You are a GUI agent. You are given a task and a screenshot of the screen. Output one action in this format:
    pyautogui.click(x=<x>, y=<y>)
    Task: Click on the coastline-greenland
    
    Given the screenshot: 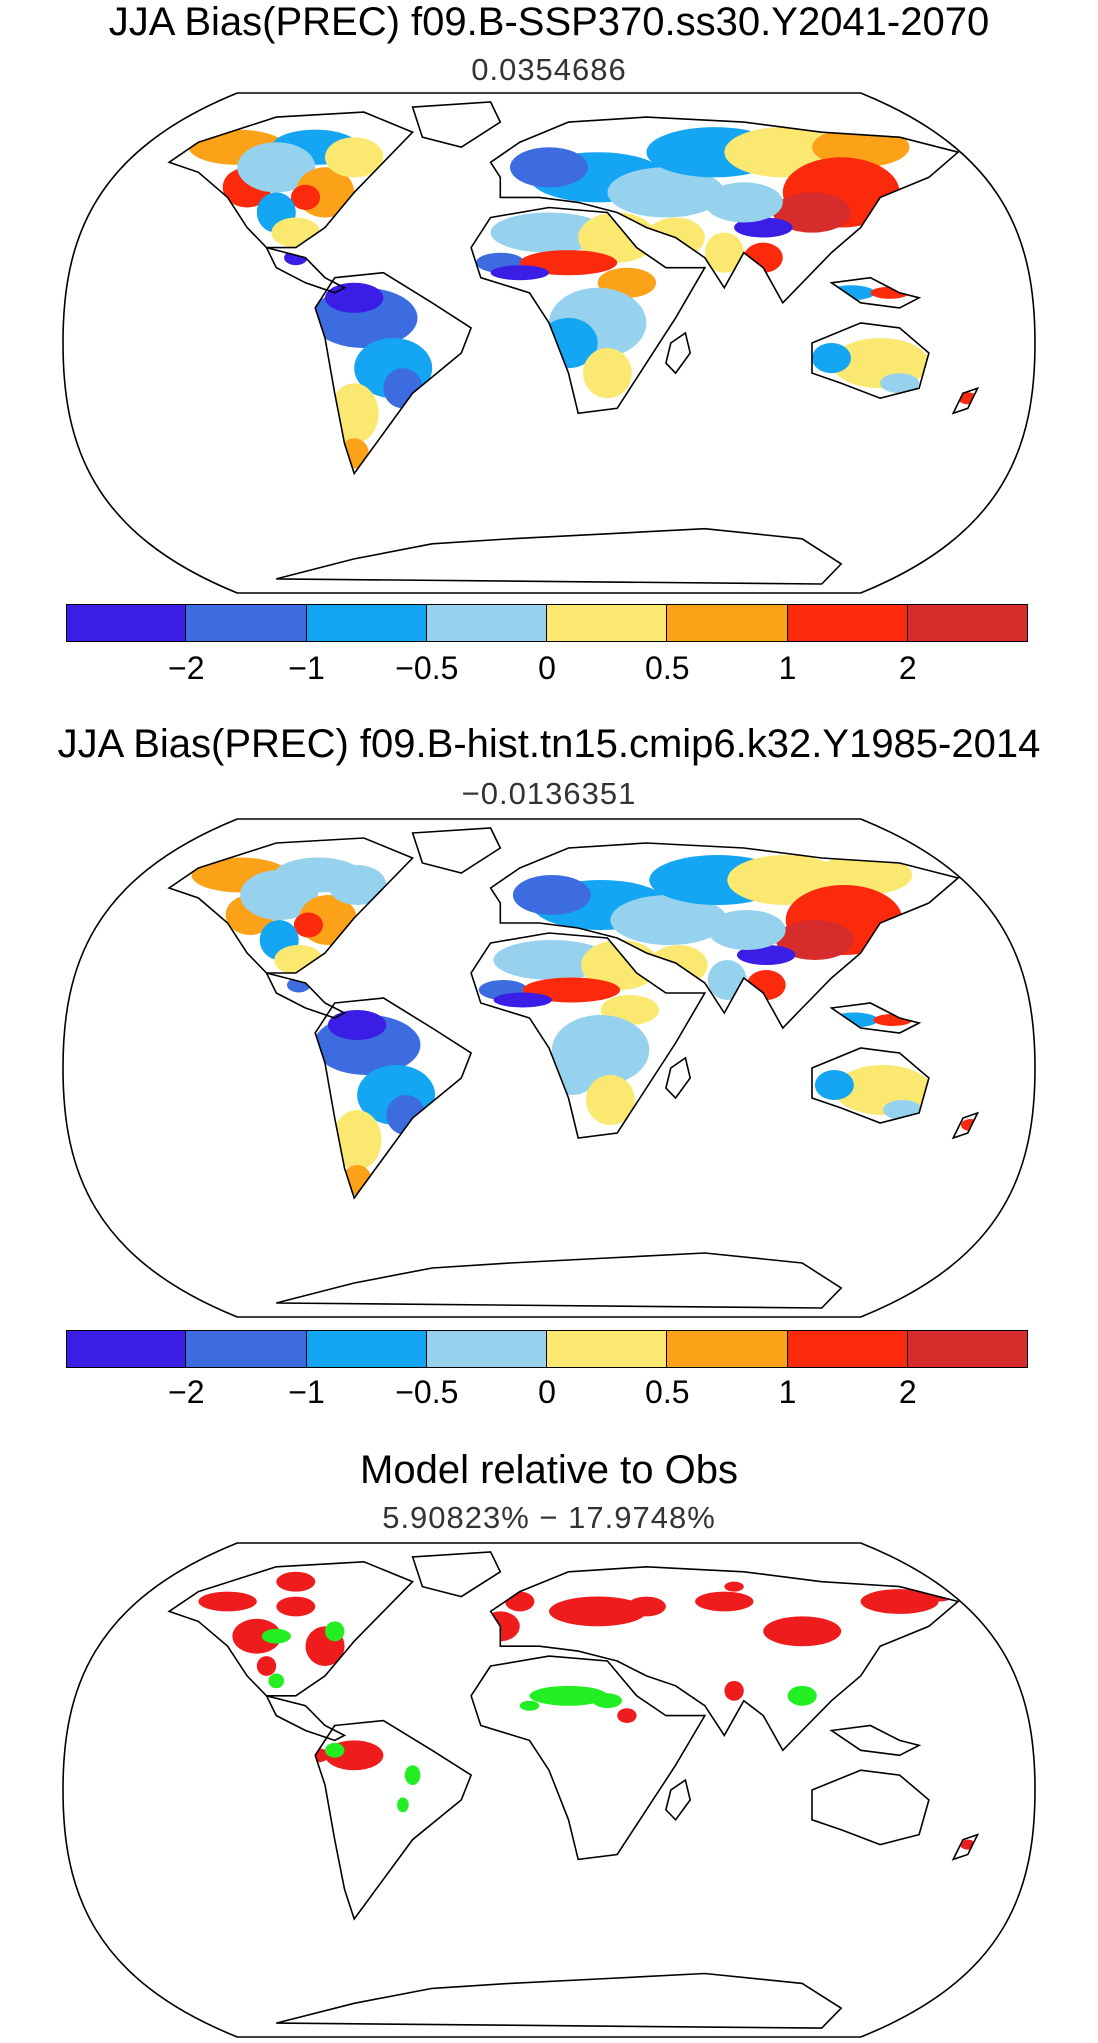 What is the action you would take?
    pyautogui.click(x=456, y=850)
    